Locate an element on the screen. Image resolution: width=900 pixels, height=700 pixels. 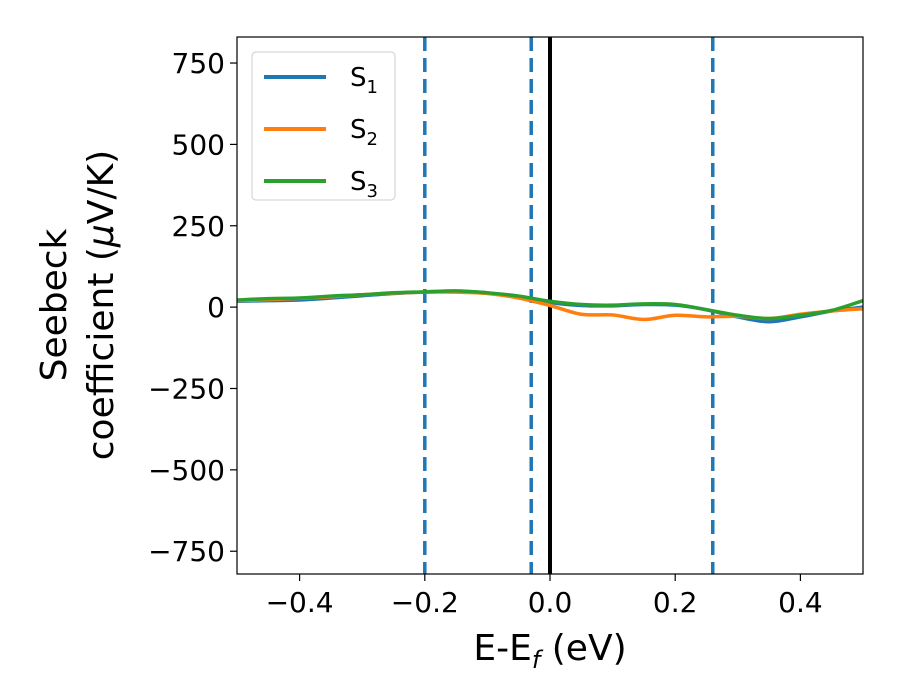
x-axis-ticks: −0.4 −0.2 0.0 0.2 0.4 is located at coordinates (544, 596).